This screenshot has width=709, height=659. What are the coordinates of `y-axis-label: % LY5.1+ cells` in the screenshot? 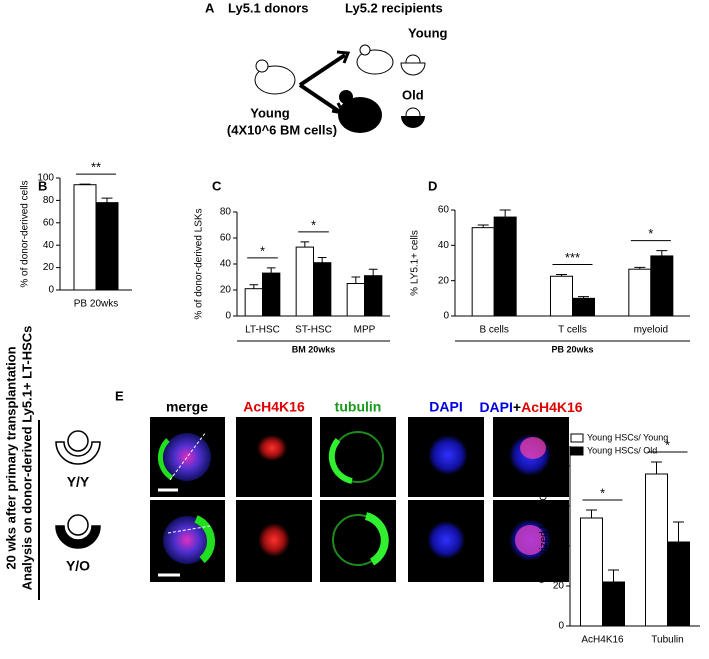 It's located at (415, 263).